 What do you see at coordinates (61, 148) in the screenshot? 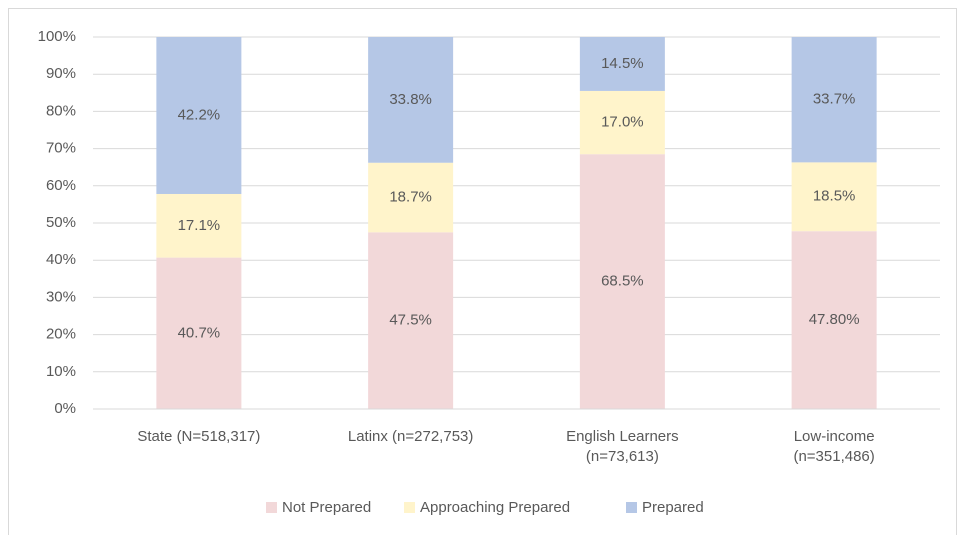
I see `y-tick-label: 70%` at bounding box center [61, 148].